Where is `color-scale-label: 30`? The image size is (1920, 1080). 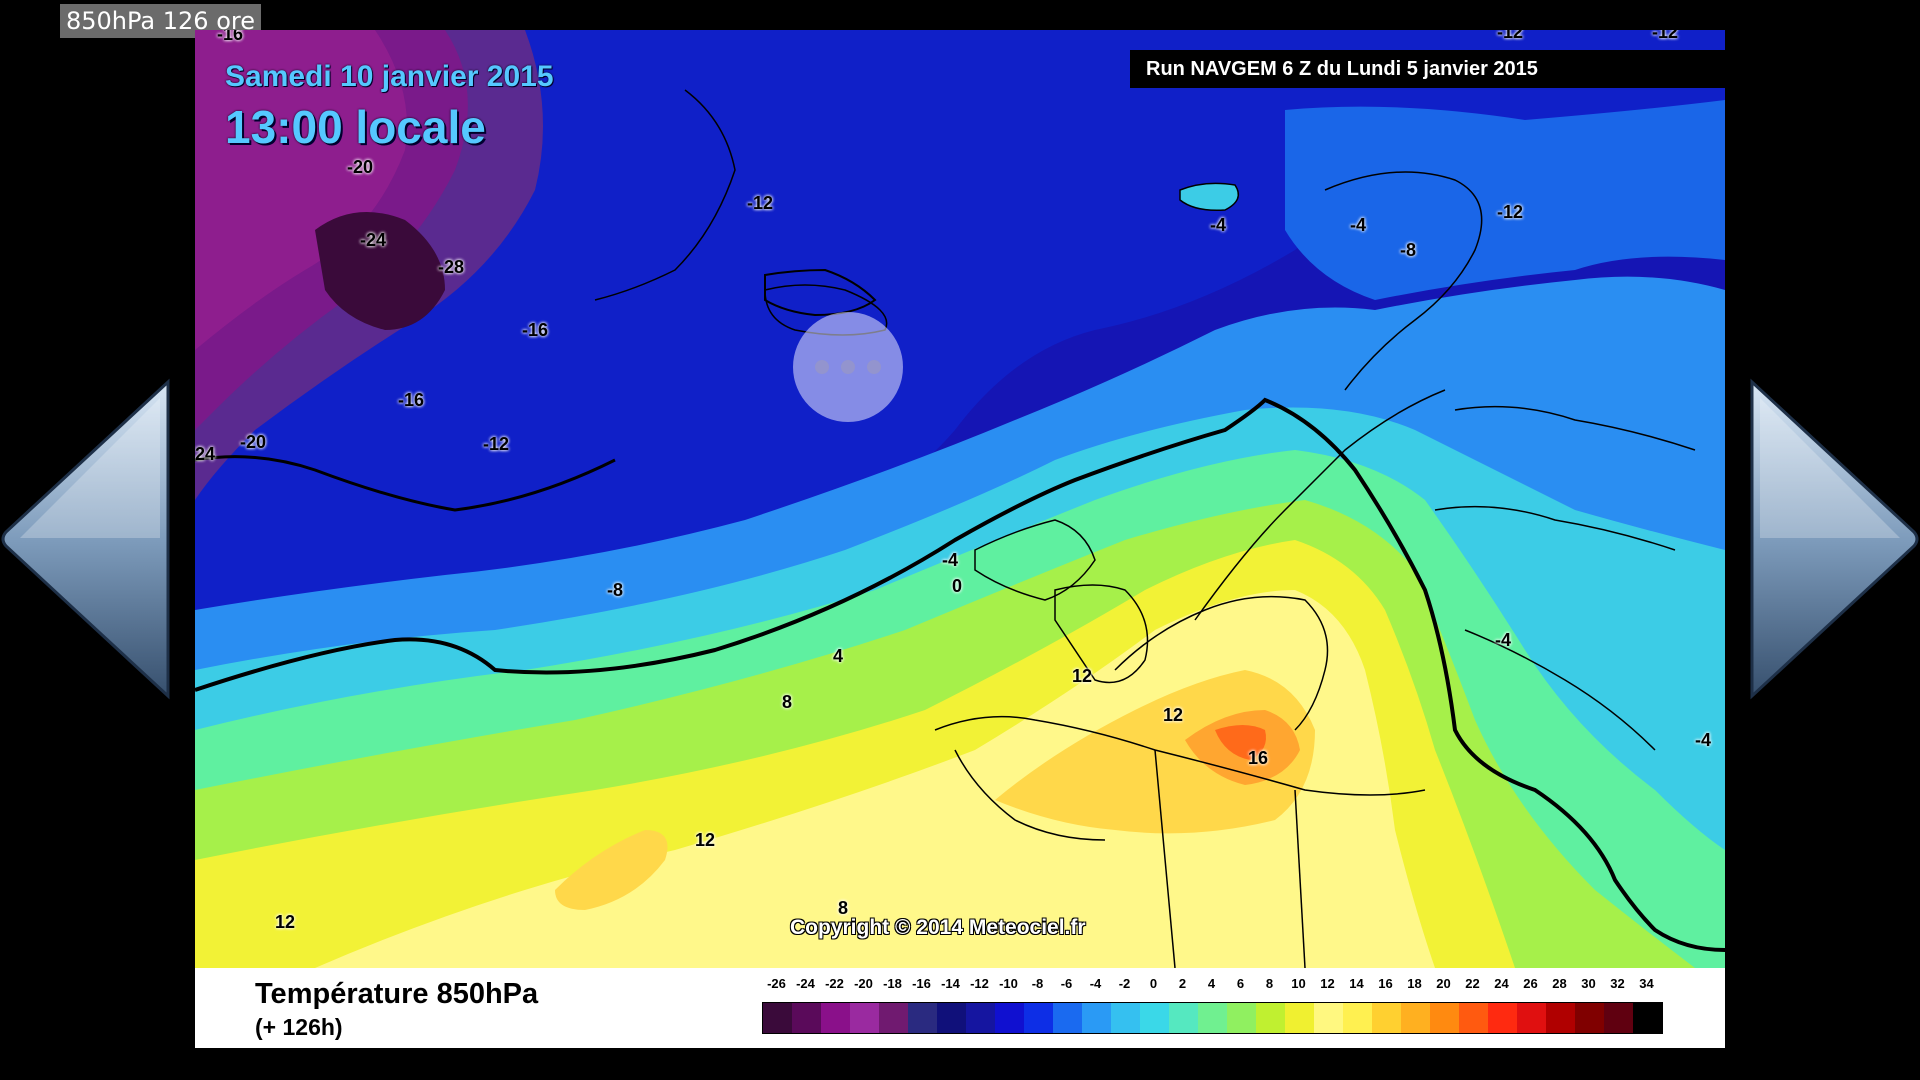
color-scale-label: 30 is located at coordinates (1588, 983).